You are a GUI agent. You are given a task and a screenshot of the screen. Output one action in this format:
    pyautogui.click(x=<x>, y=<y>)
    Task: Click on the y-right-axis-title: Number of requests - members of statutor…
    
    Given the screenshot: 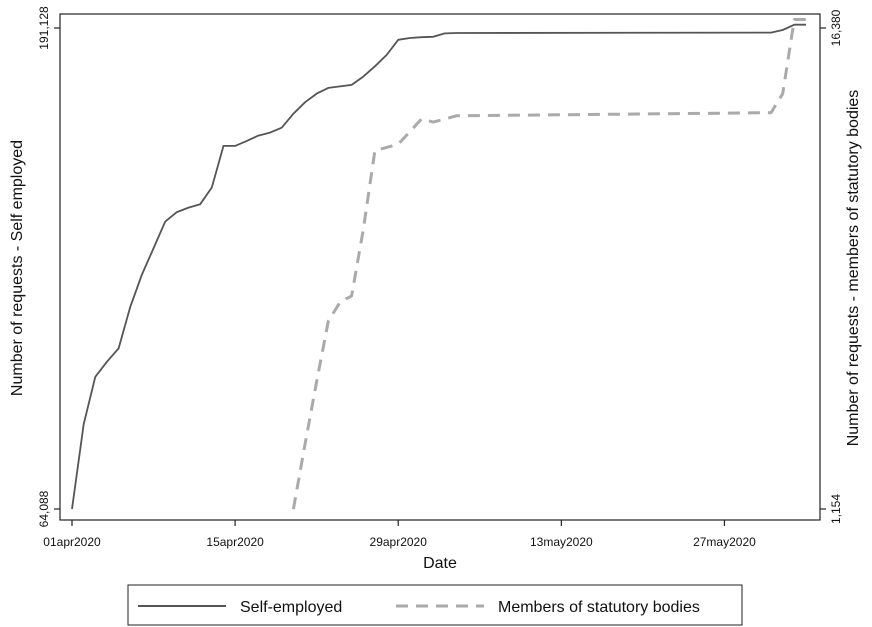 What is the action you would take?
    pyautogui.click(x=853, y=268)
    